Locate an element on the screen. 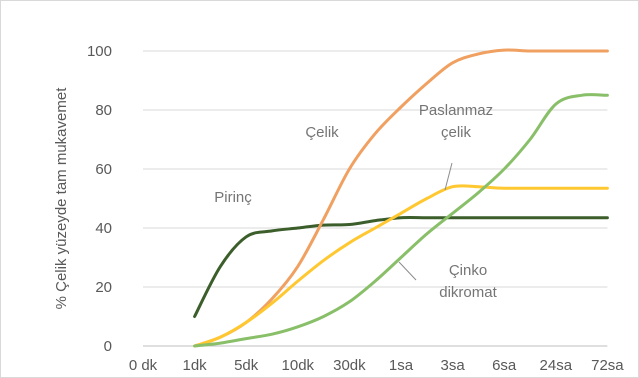 The width and height of the screenshot is (639, 378). y-tick-label: 60 is located at coordinates (103, 169).